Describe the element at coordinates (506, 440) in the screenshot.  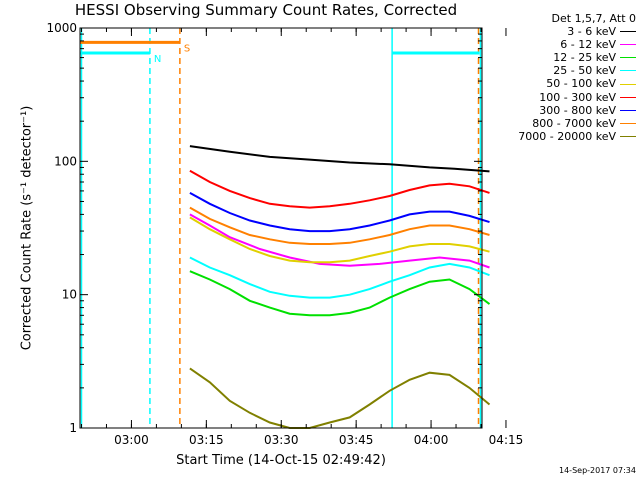
I see `x-tick-label-5: 04:15` at that location.